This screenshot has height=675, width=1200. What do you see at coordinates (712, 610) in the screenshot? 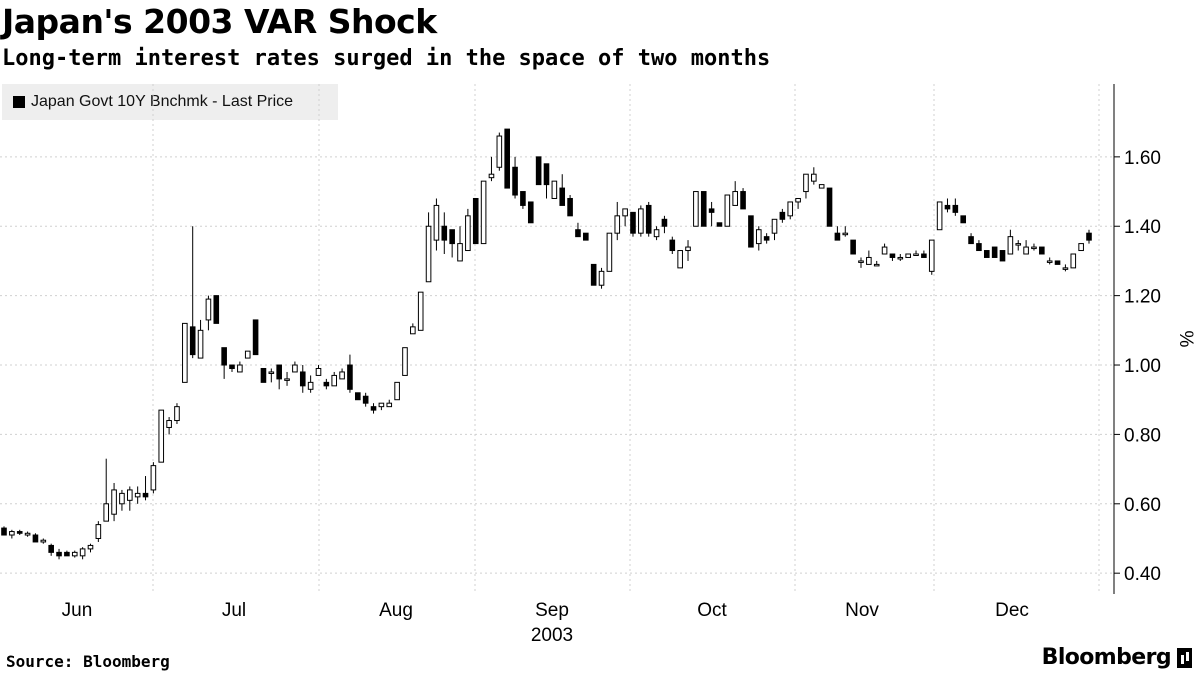
I see `x-tick-label: Oct` at bounding box center [712, 610].